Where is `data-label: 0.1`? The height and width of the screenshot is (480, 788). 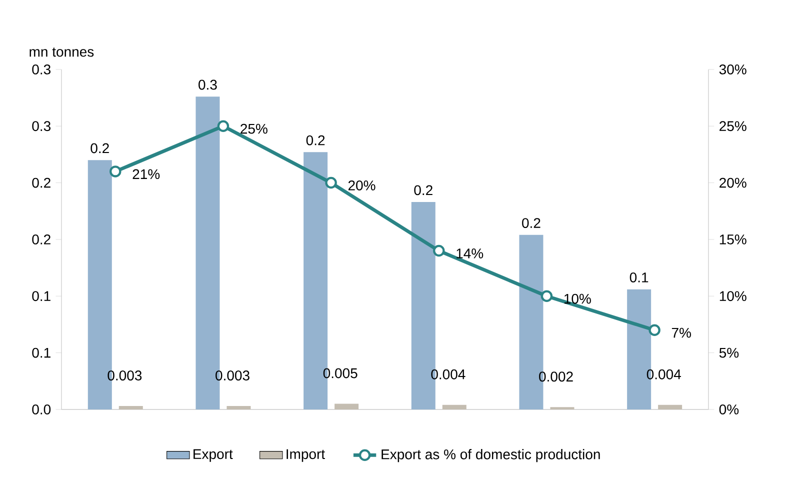 data-label: 0.1 is located at coordinates (639, 277).